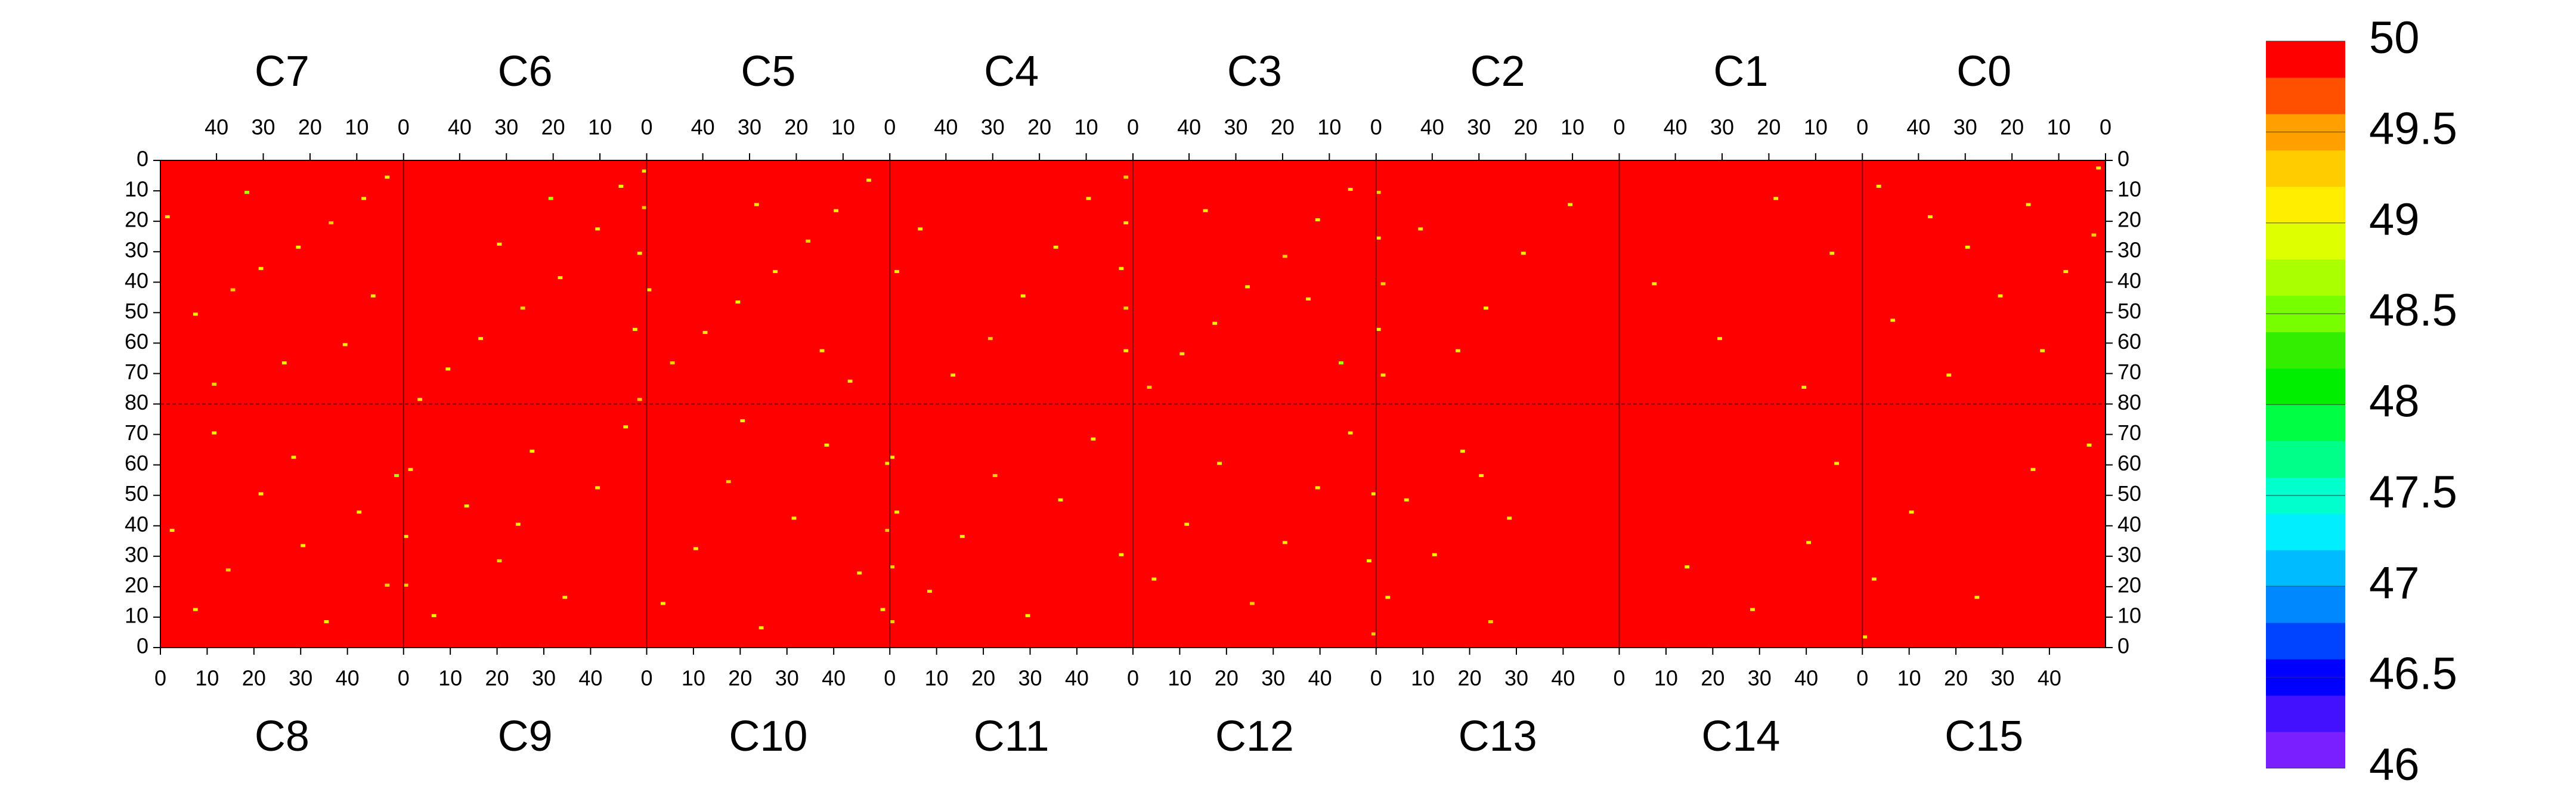  What do you see at coordinates (1497, 71) in the screenshot?
I see `panel-name: C2` at bounding box center [1497, 71].